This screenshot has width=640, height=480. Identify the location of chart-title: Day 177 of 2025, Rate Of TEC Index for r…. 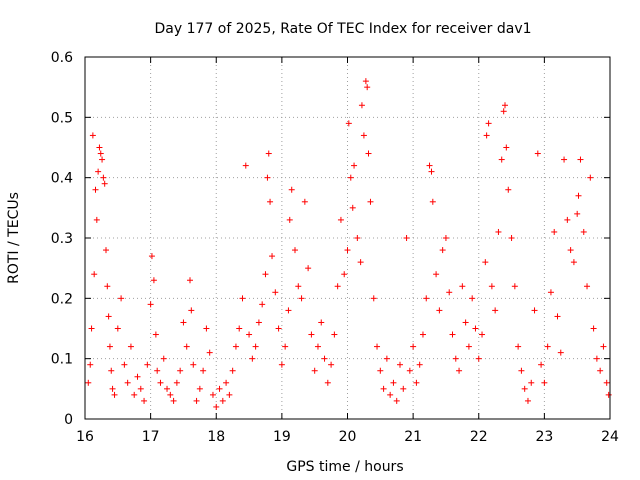
(342, 29).